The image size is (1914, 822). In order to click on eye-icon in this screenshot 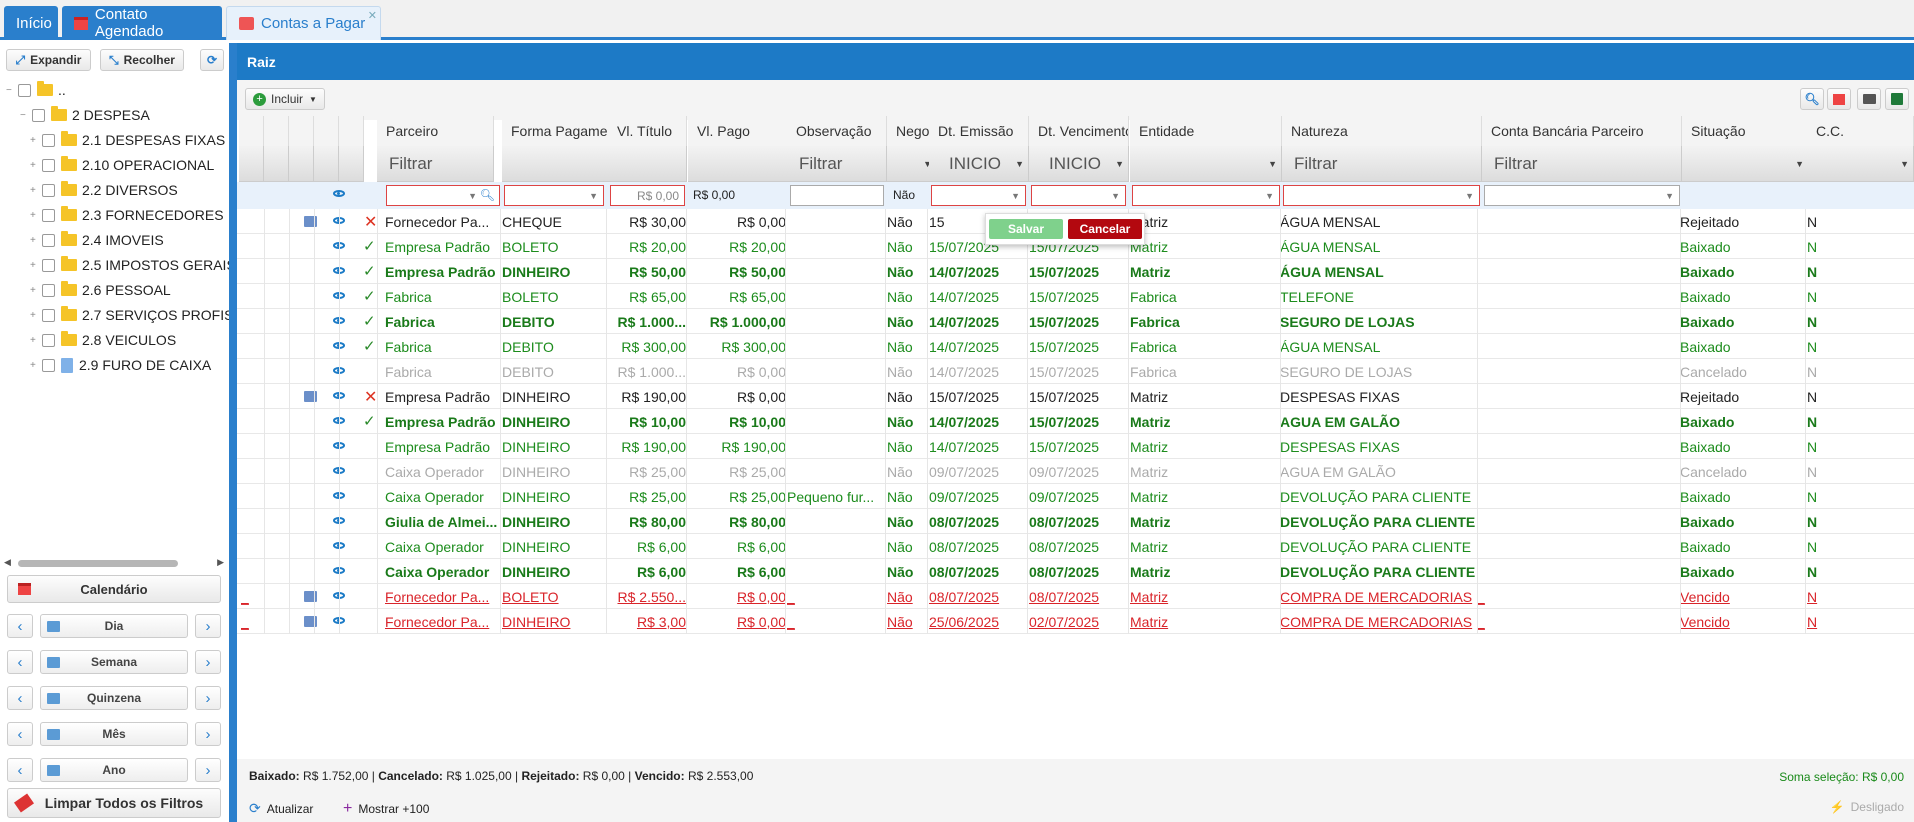, I will do `click(339, 193)`.